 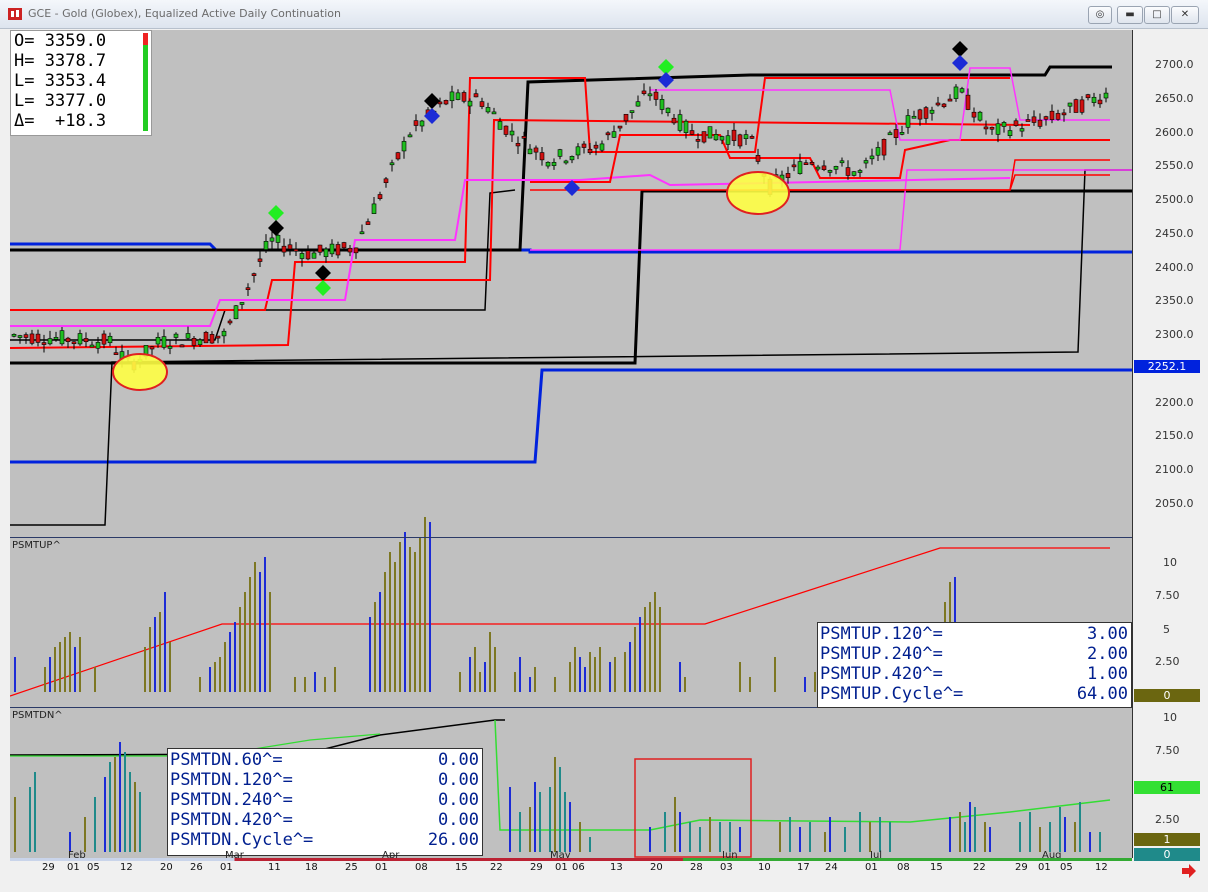 I want to click on price-tick-label: 2300.0, so click(x=1174, y=334).